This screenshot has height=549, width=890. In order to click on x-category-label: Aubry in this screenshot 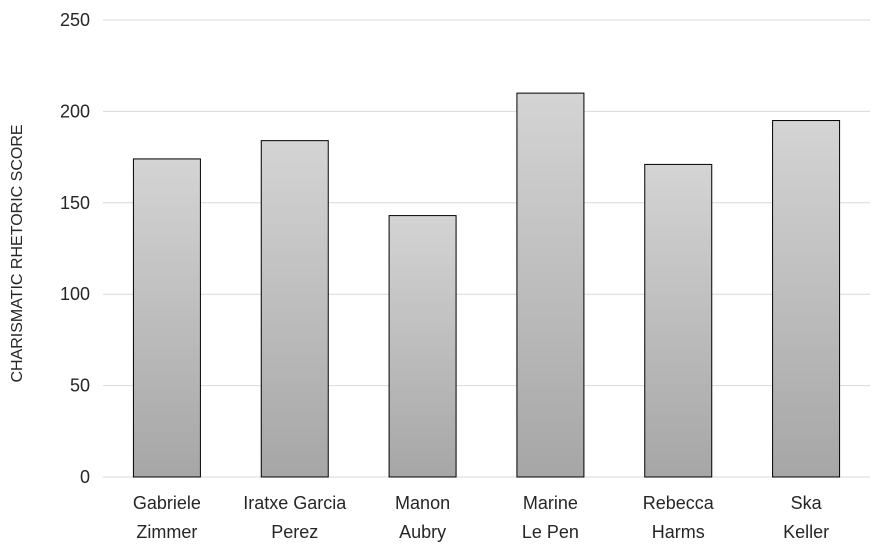, I will do `click(422, 532)`.